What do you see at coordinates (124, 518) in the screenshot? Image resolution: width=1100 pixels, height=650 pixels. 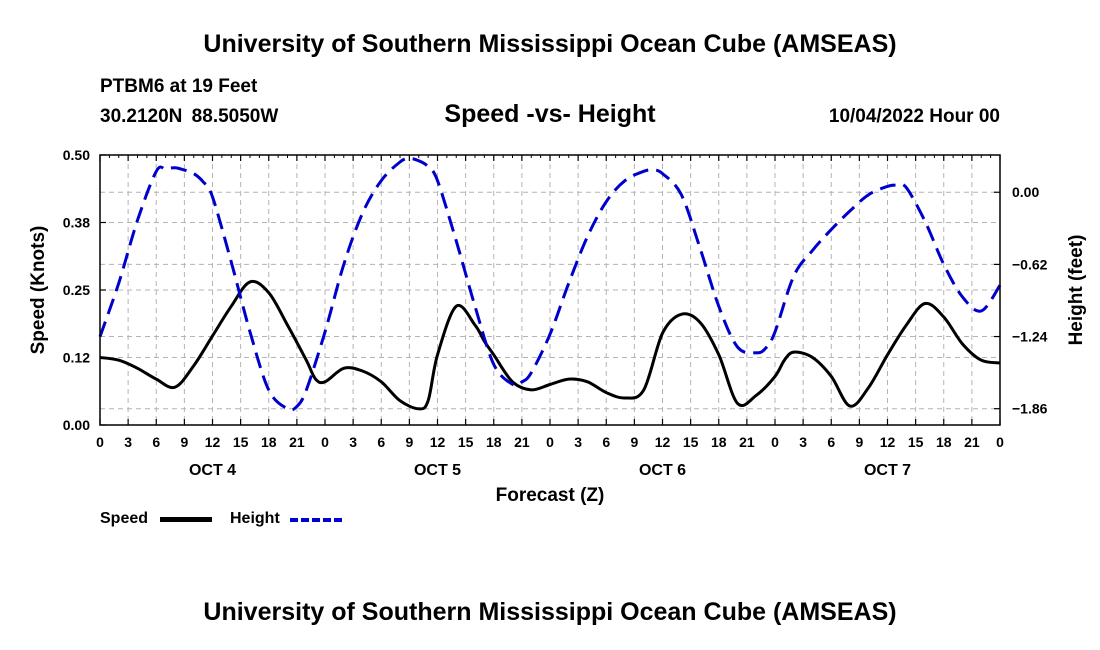 I see `legend-speed-label: Speed` at bounding box center [124, 518].